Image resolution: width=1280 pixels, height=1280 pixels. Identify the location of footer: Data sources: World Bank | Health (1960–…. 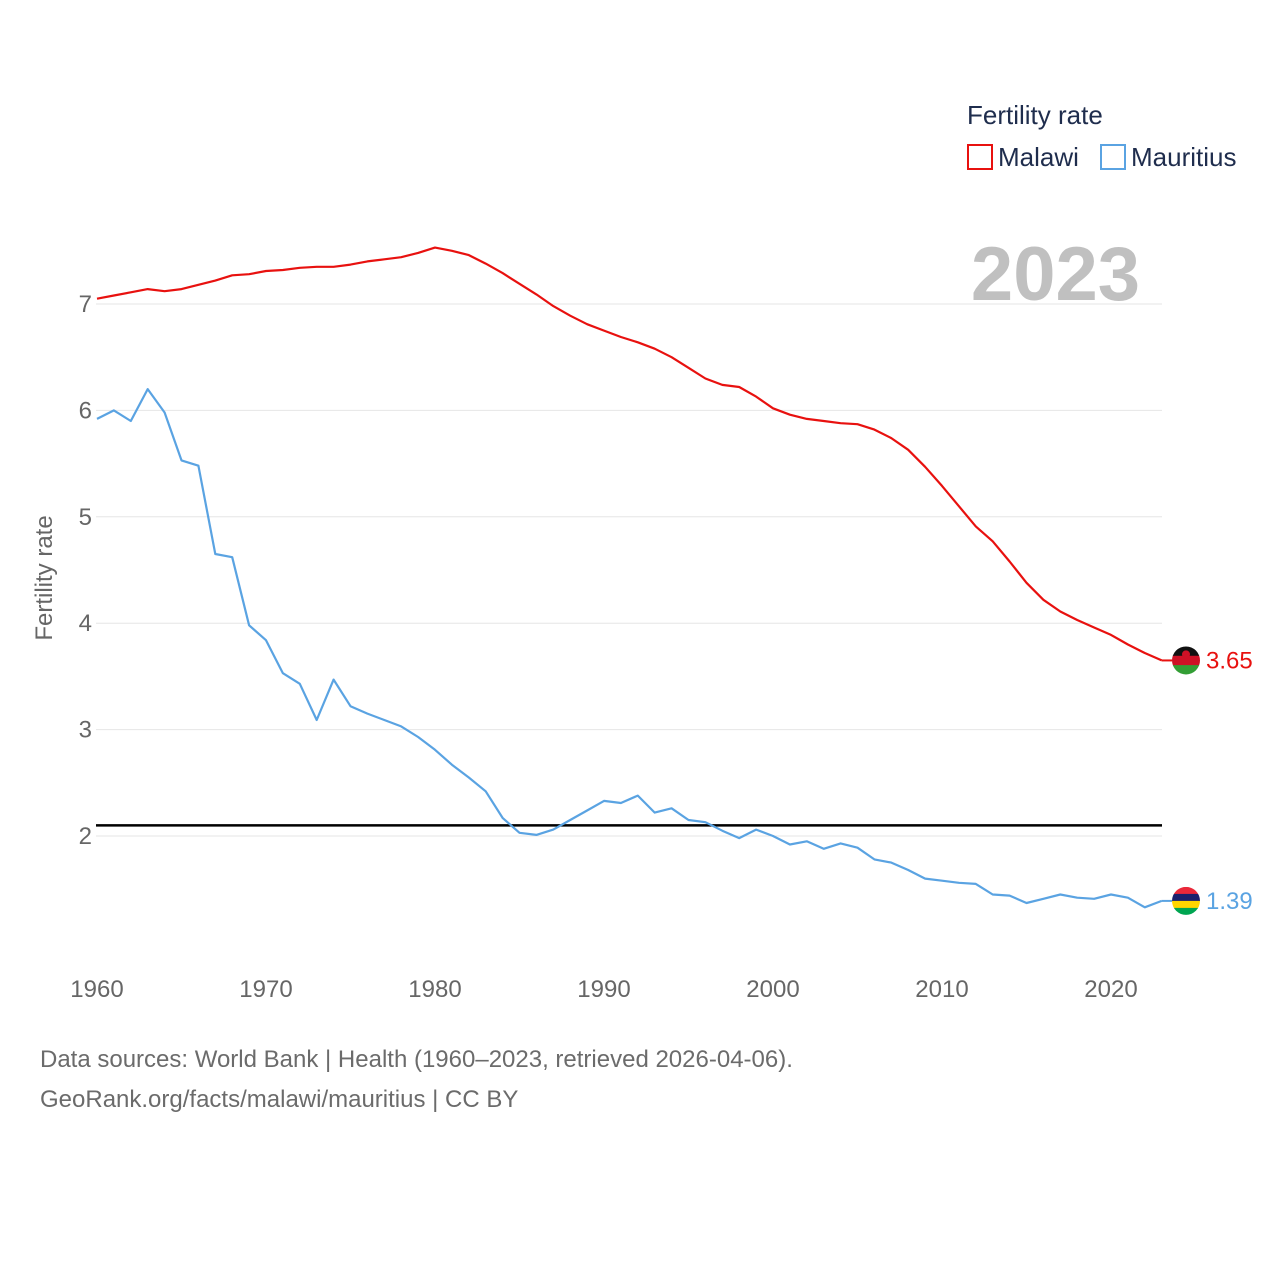
(416, 1080).